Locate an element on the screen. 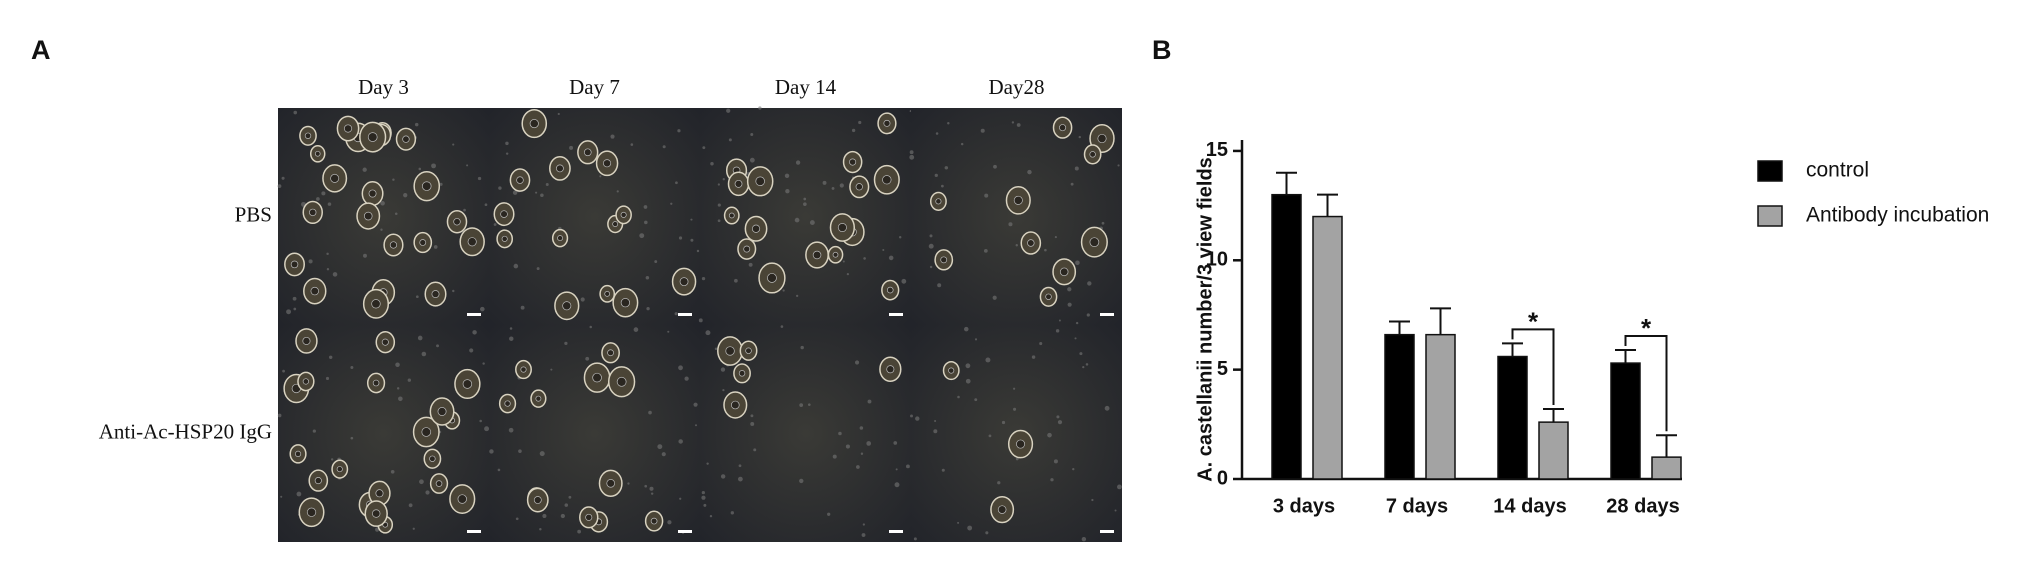  row-label: Anti-Ac-HSP20 IgG is located at coordinates (185, 431).